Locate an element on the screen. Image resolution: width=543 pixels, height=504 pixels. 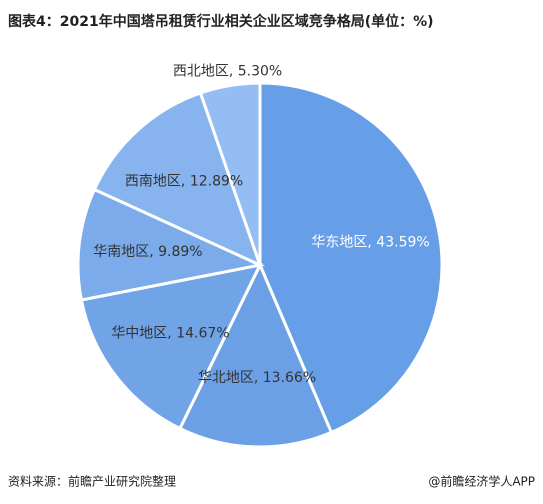
data-label: 华南地区, 9.89% is located at coordinates (147, 252).